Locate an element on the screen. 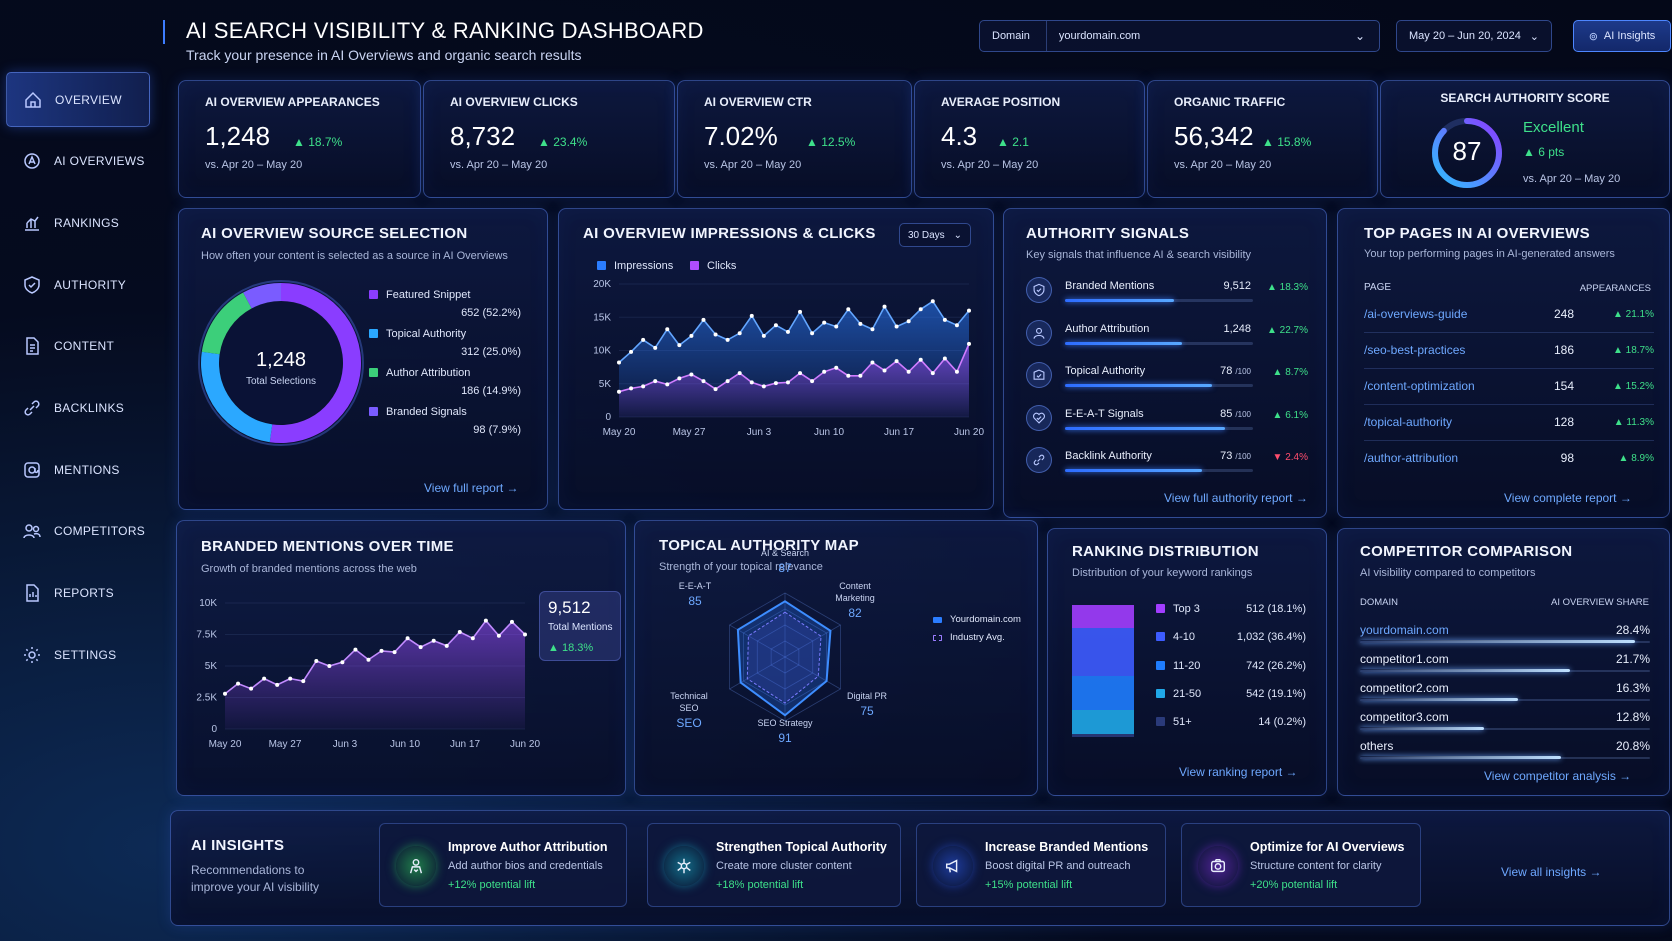 This screenshot has width=1672, height=941. signal-unit: /100 is located at coordinates (1243, 456).